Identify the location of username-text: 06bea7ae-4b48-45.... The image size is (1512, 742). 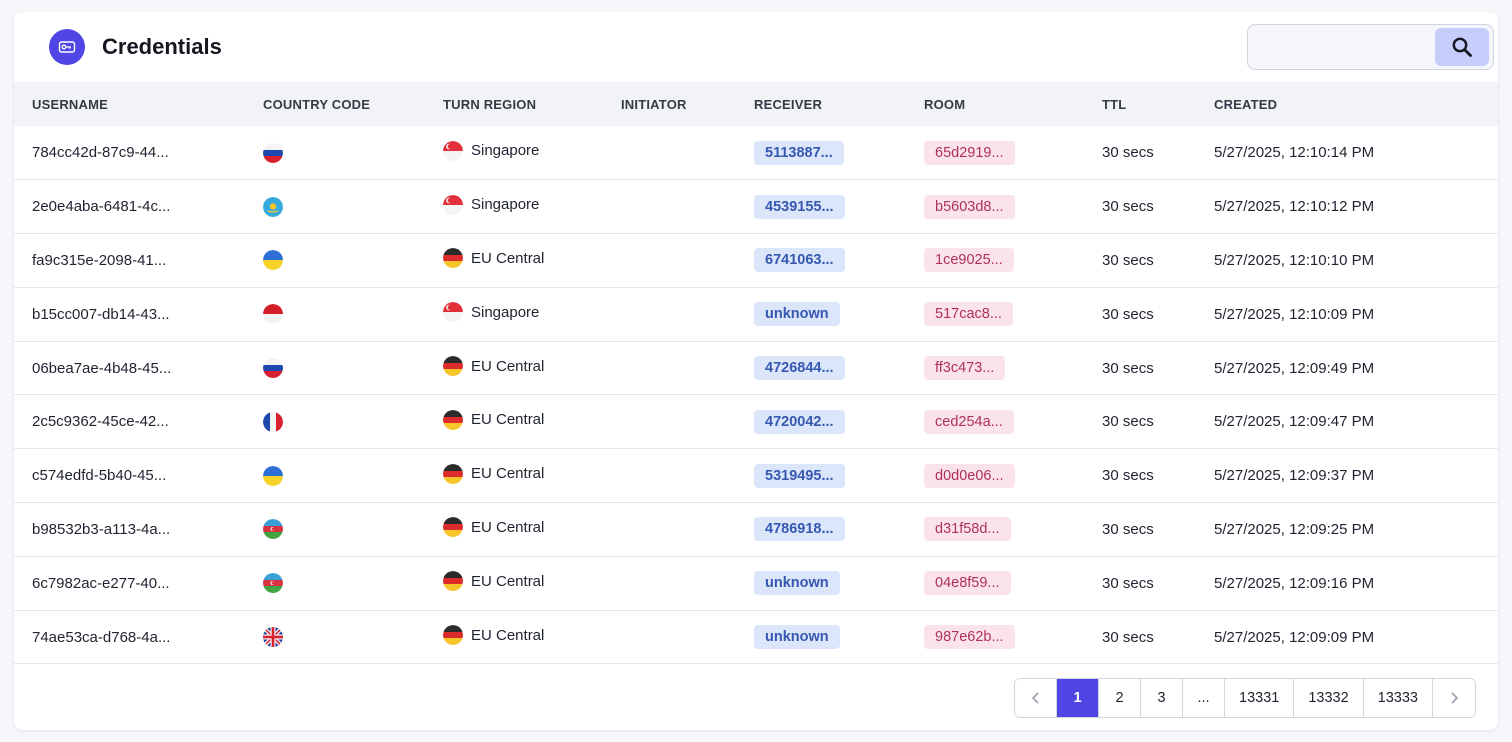
(102, 368).